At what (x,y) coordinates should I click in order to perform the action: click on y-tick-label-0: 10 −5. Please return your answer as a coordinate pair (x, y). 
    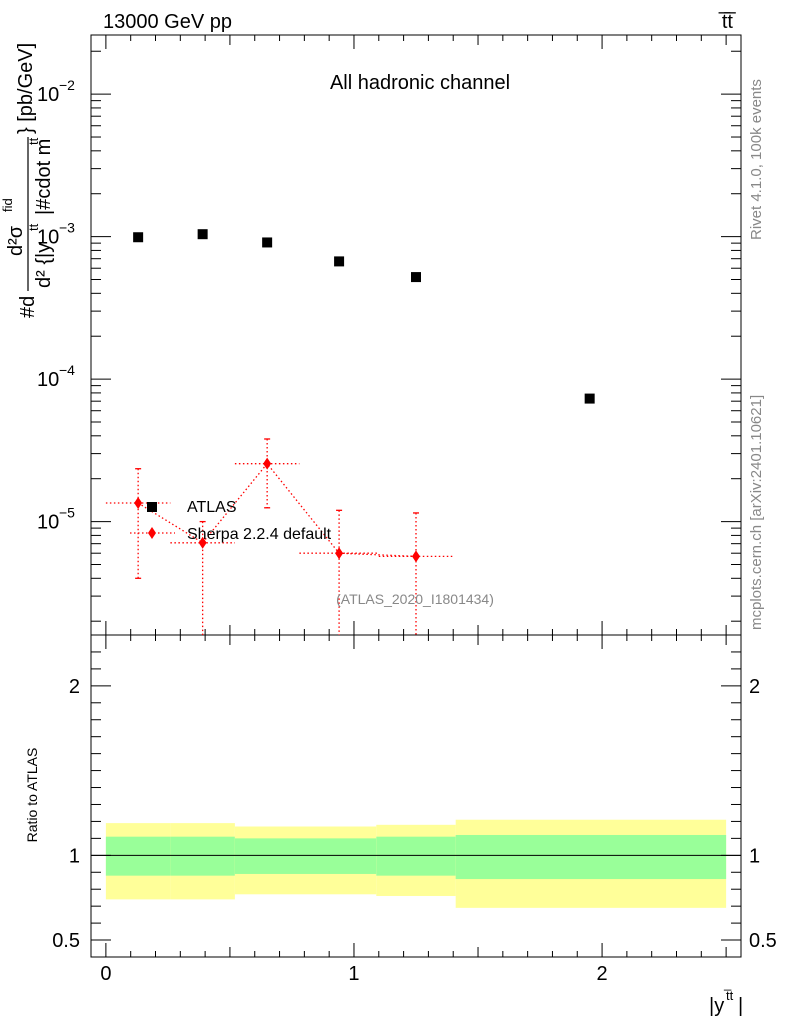
    Looking at the image, I should click on (56, 519).